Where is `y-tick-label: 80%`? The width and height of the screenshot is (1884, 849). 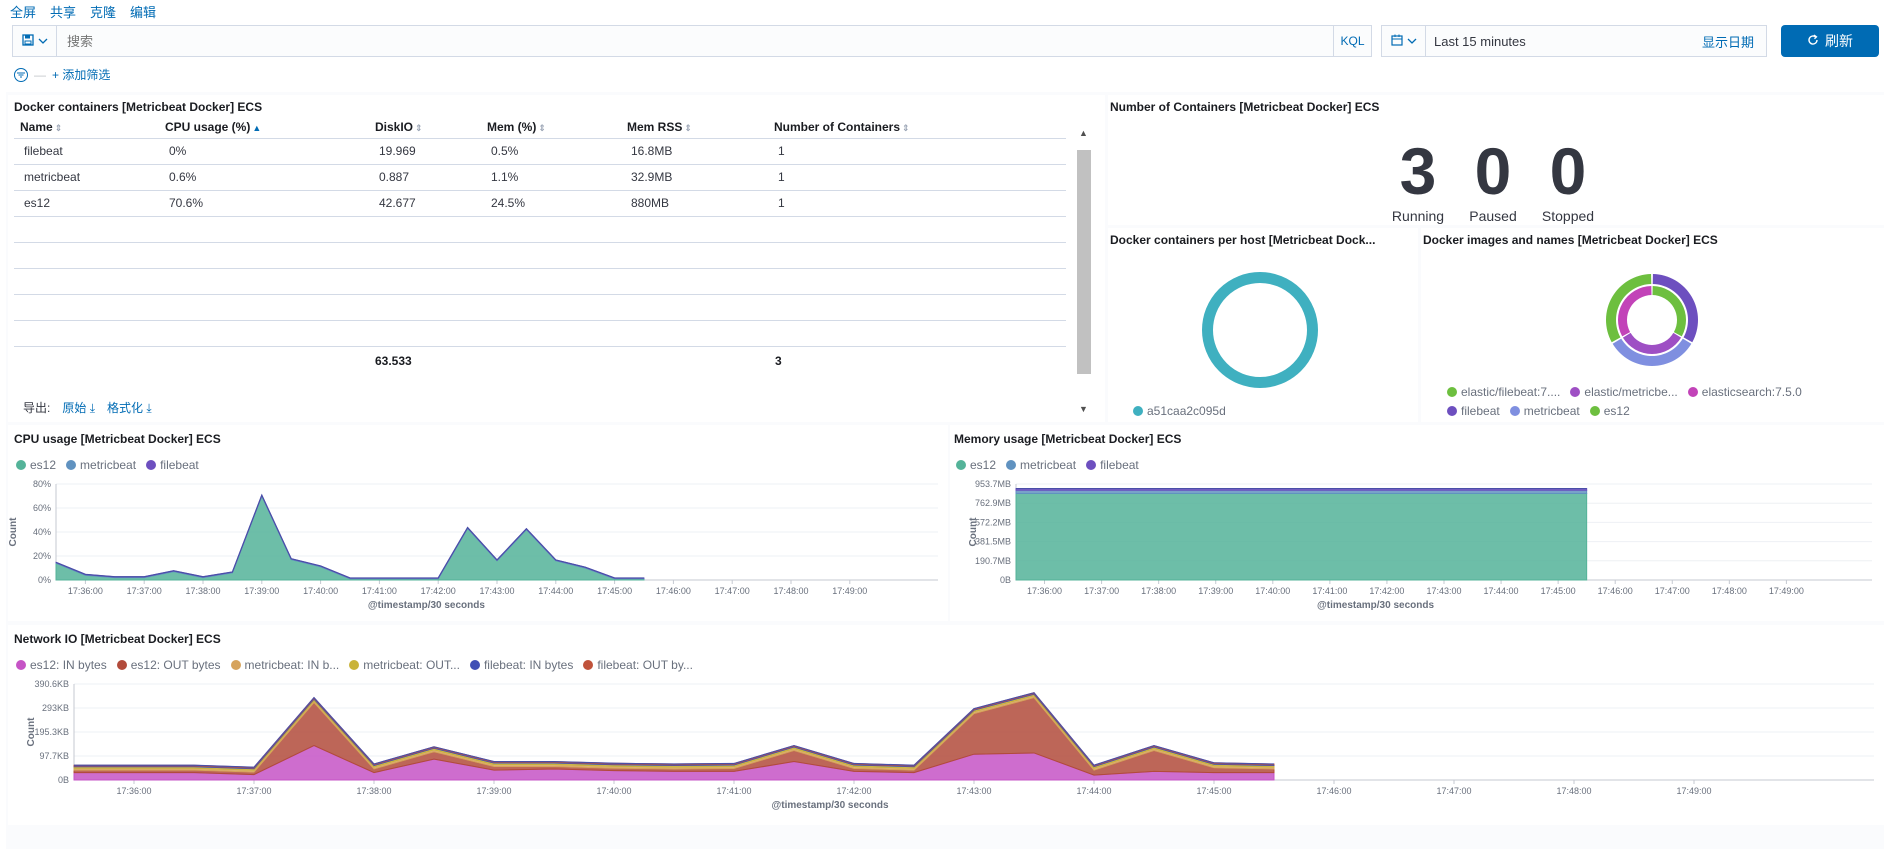 y-tick-label: 80% is located at coordinates (42, 484).